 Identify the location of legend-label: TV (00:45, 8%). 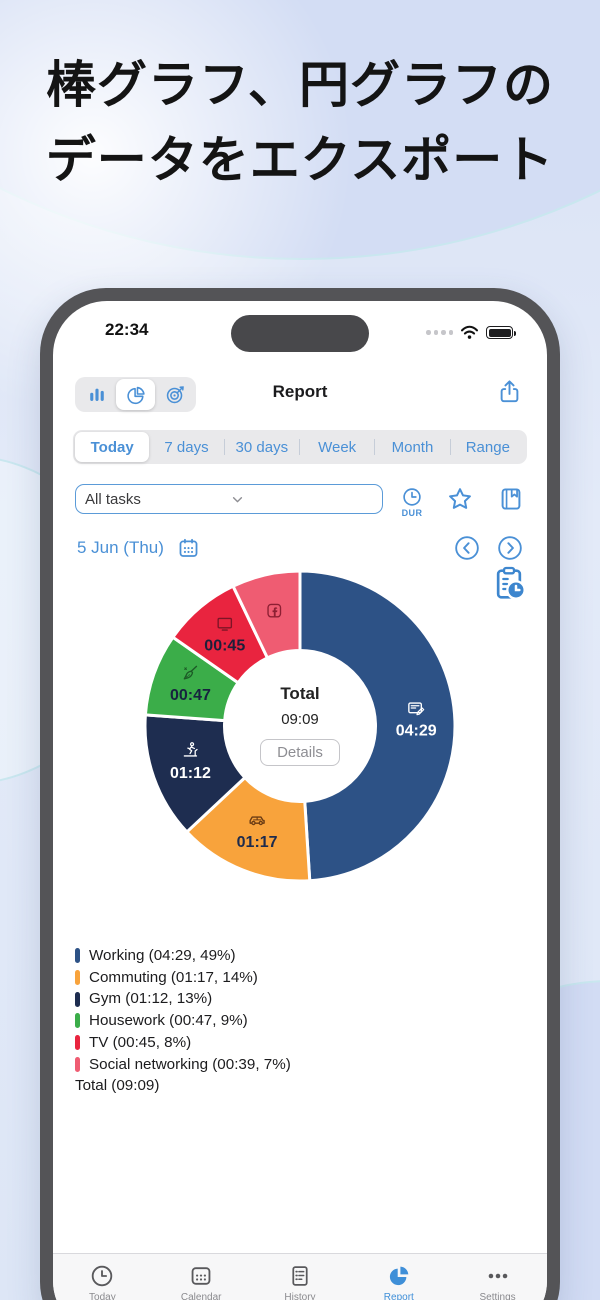
(140, 1042).